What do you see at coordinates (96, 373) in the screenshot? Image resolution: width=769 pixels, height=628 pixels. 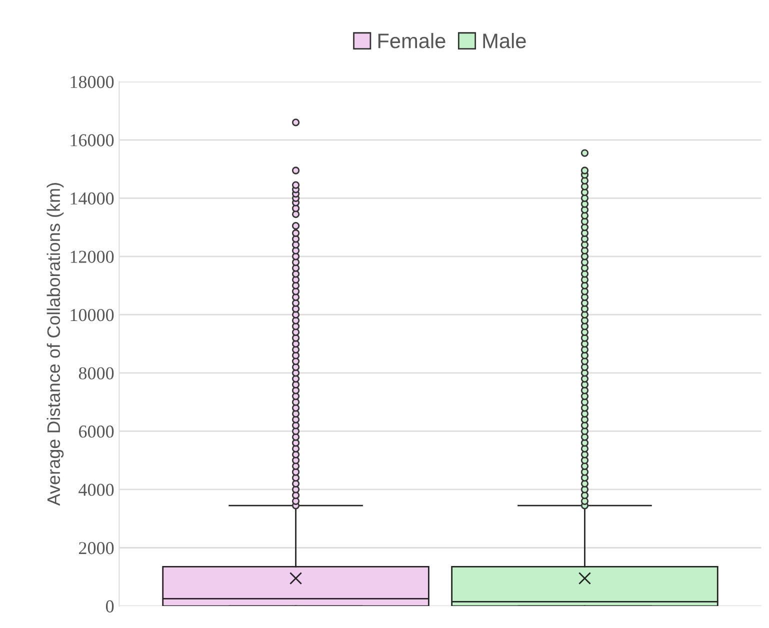 I see `y-tick-label: 8000` at bounding box center [96, 373].